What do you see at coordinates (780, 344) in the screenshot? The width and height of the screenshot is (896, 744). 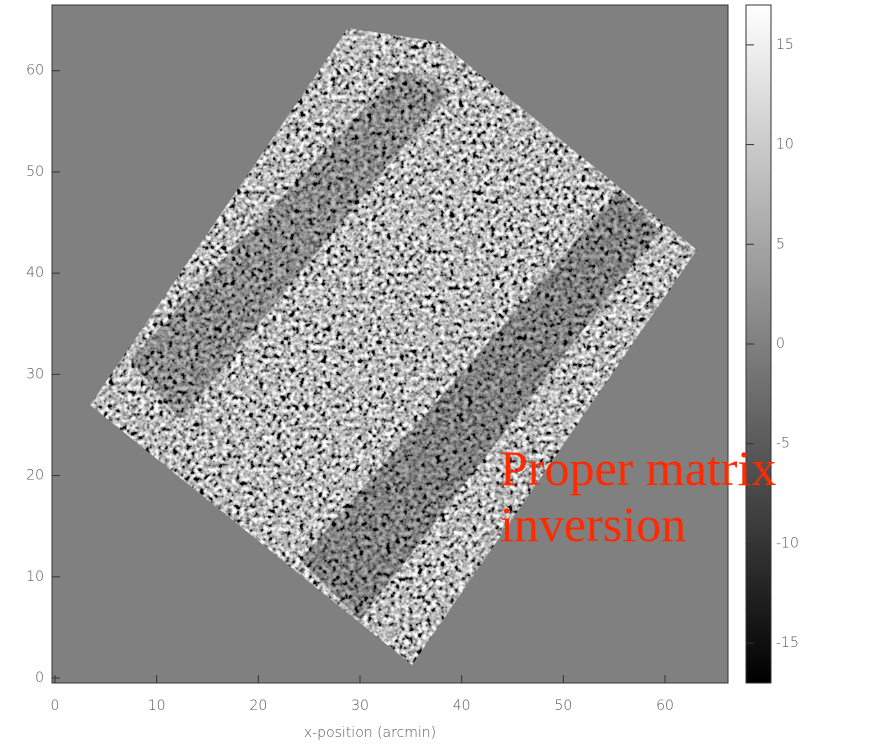 I see `colorbar-tick-label: 0` at bounding box center [780, 344].